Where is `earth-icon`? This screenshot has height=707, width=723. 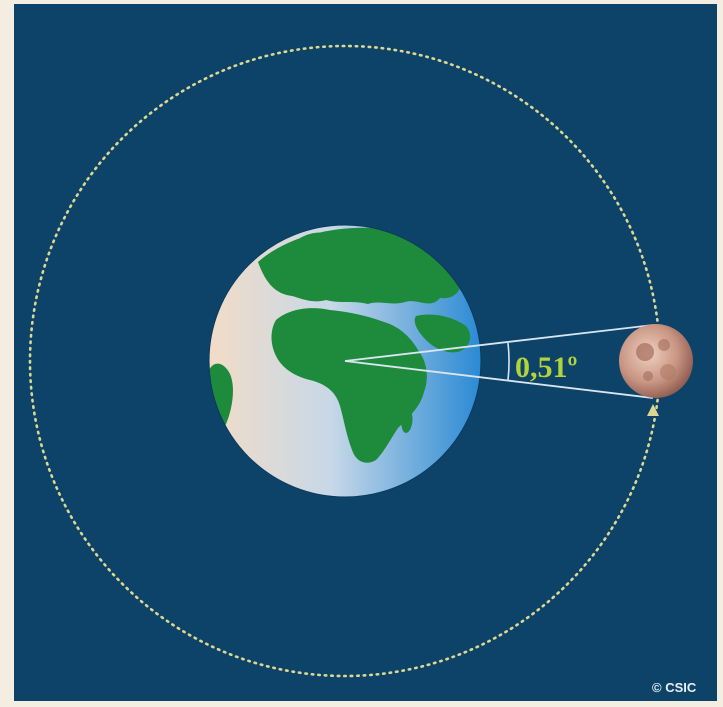
earth-icon is located at coordinates (345, 361).